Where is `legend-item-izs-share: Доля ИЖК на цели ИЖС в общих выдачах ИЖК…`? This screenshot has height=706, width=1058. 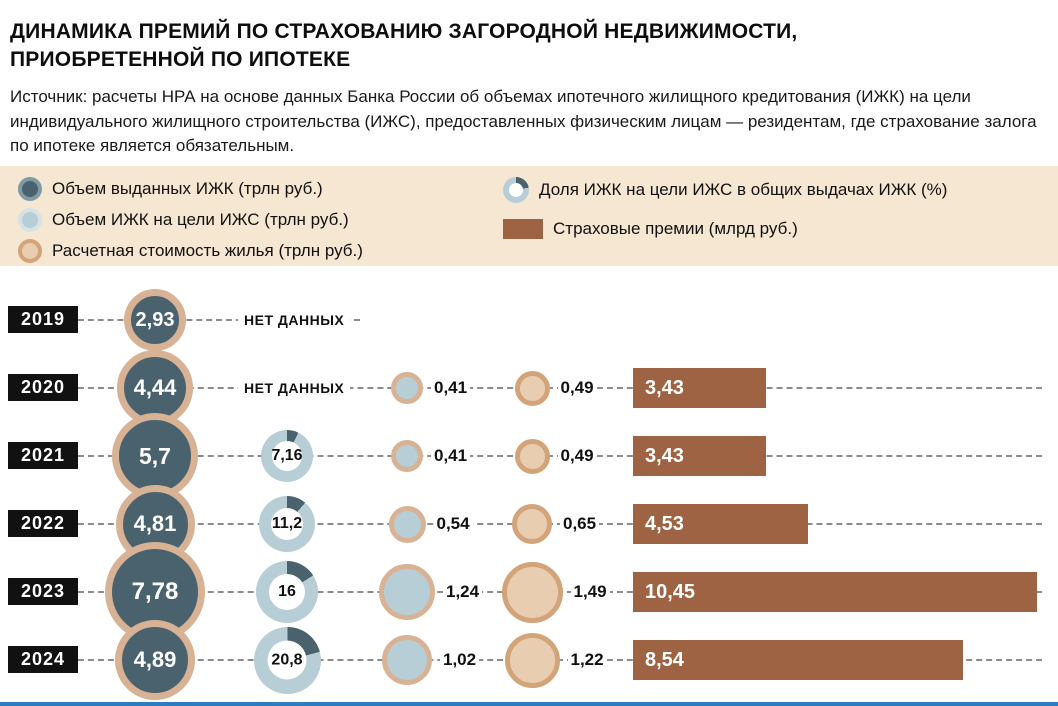 legend-item-izs-share: Доля ИЖК на цели ИЖС в общих выдачах ИЖК… is located at coordinates (725, 190).